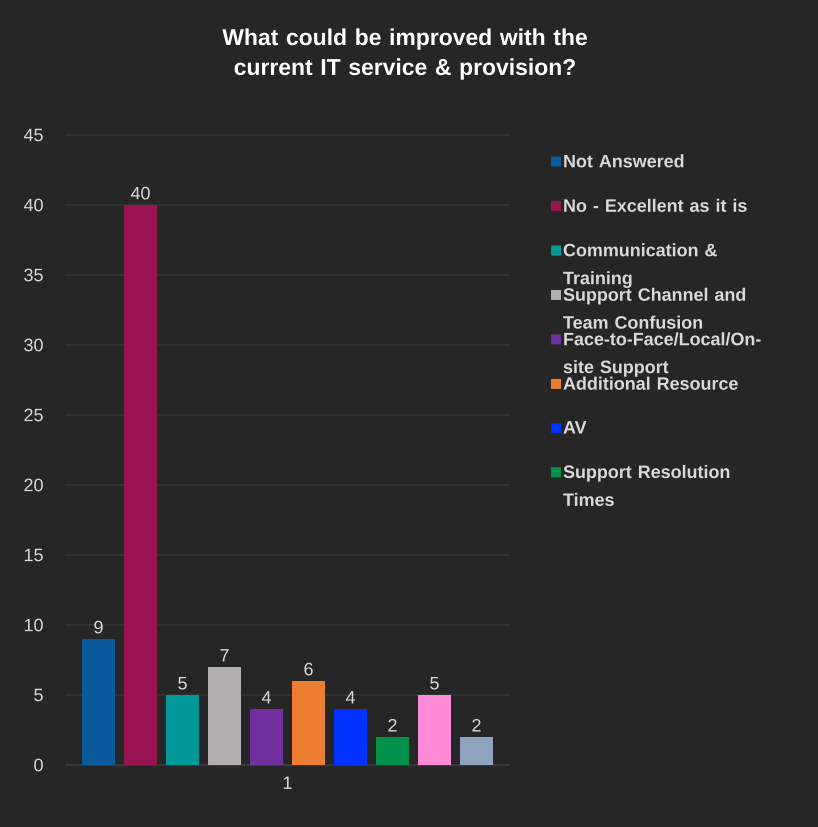 The image size is (818, 827). I want to click on x-tick-label: 1, so click(288, 782).